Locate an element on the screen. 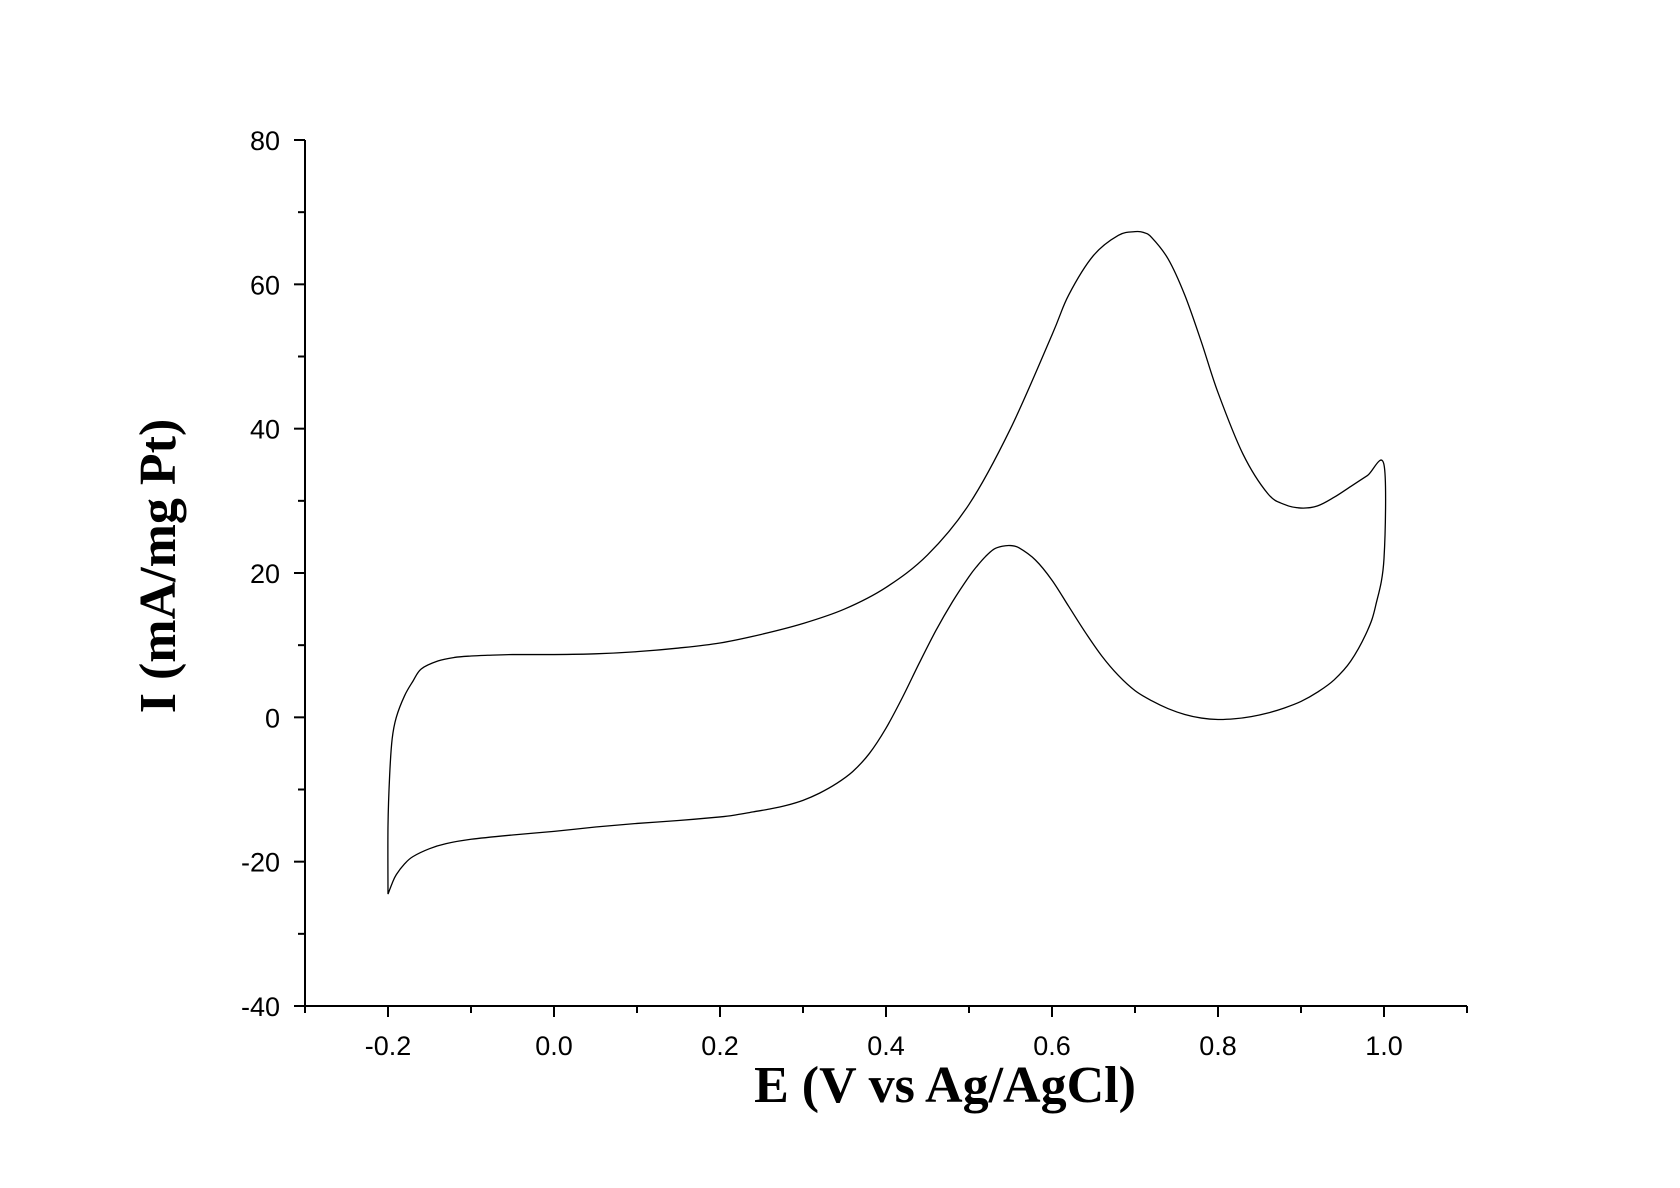 This screenshot has height=1188, width=1680. x-tick-label: 0.0 is located at coordinates (554, 1046).